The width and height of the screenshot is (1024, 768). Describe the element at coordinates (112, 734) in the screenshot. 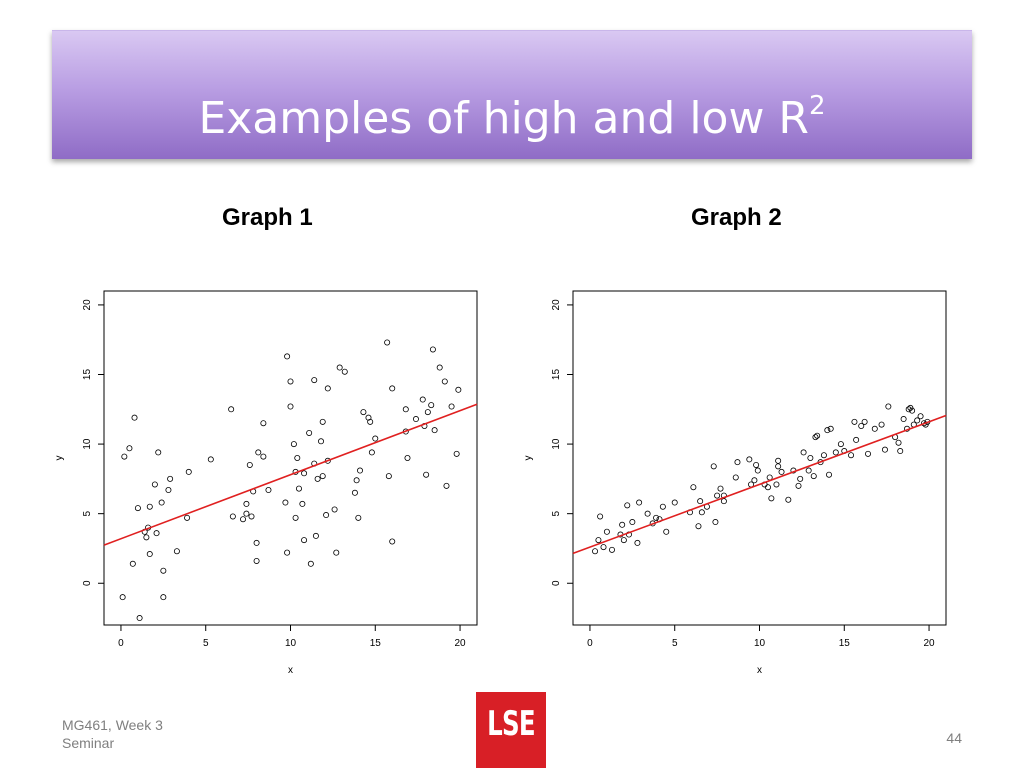

I see `footer-course: MG461, Week 3 Seminar` at that location.